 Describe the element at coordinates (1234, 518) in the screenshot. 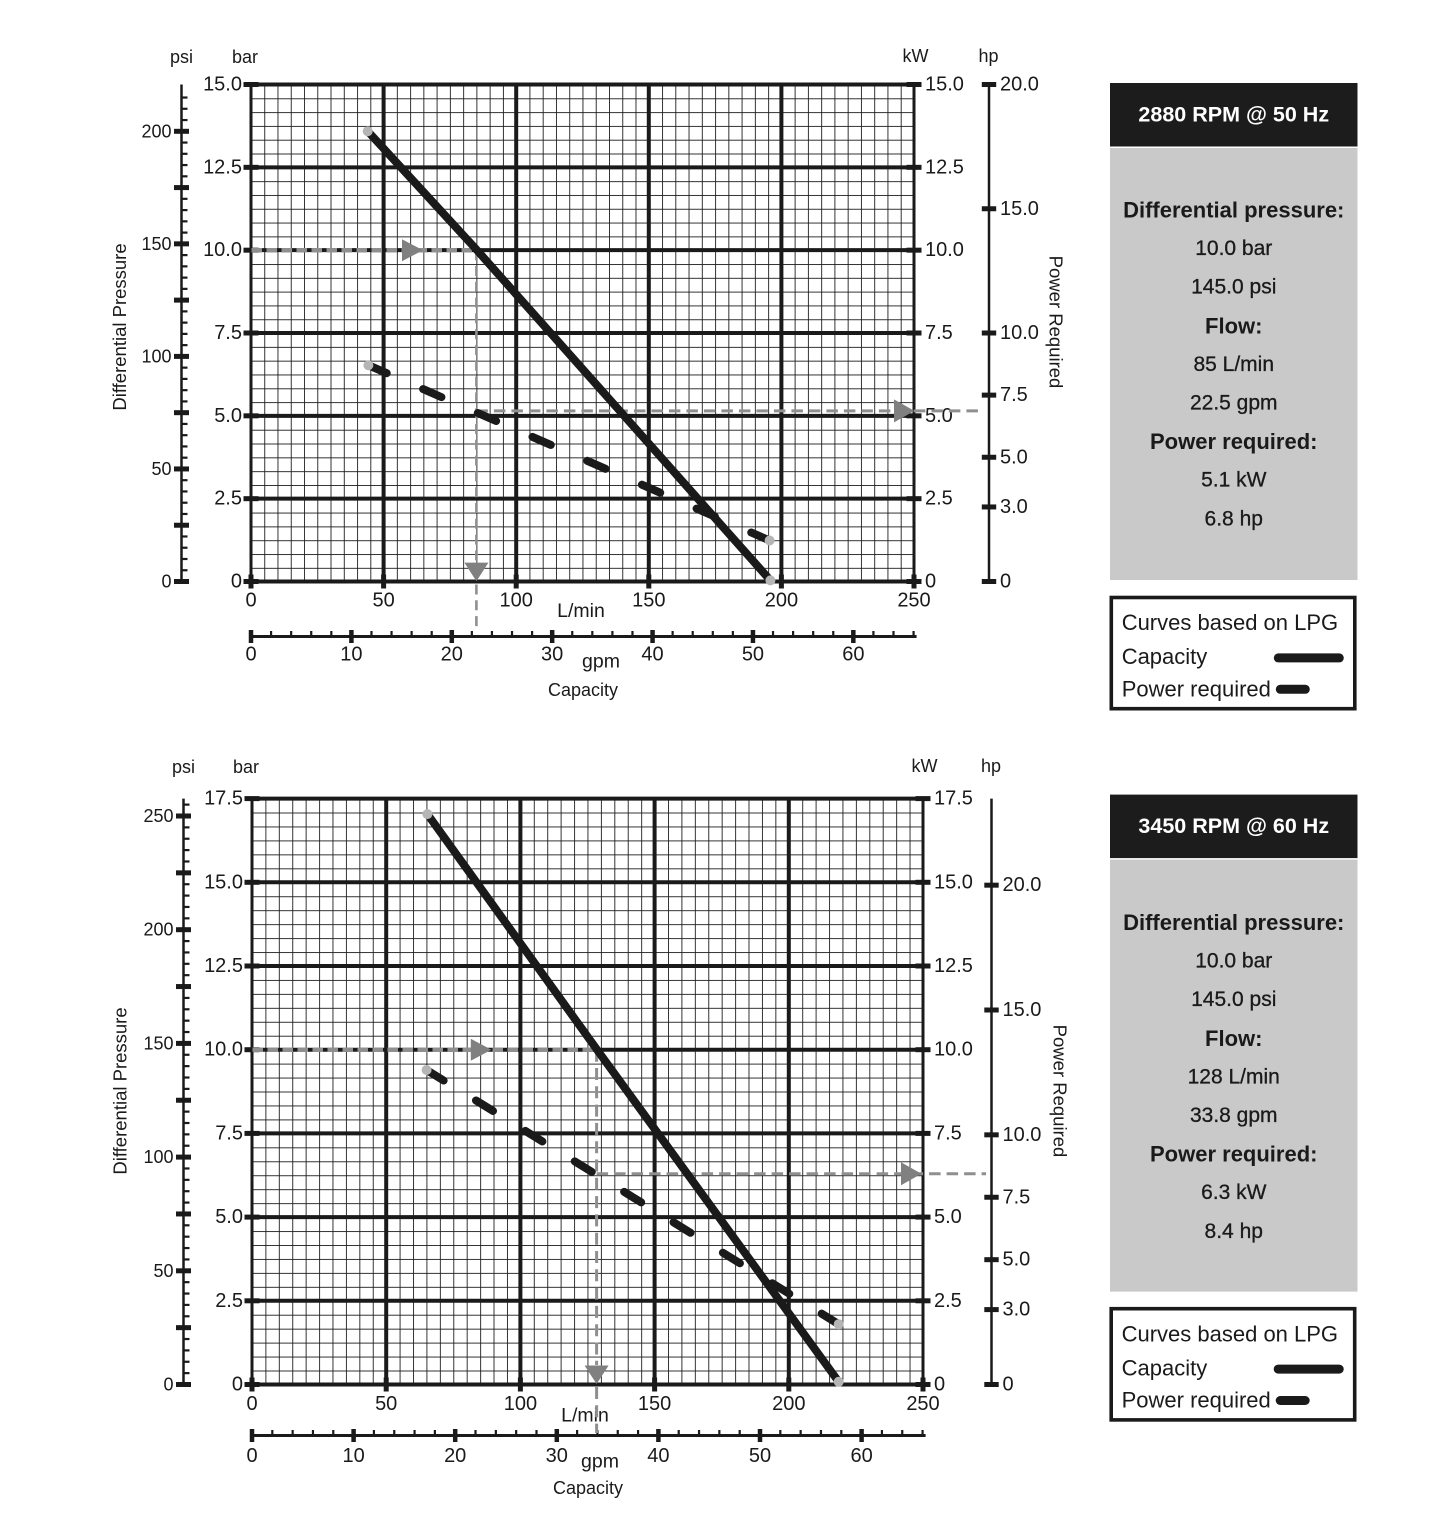

I see `svg-text: 6.8 hp` at that location.